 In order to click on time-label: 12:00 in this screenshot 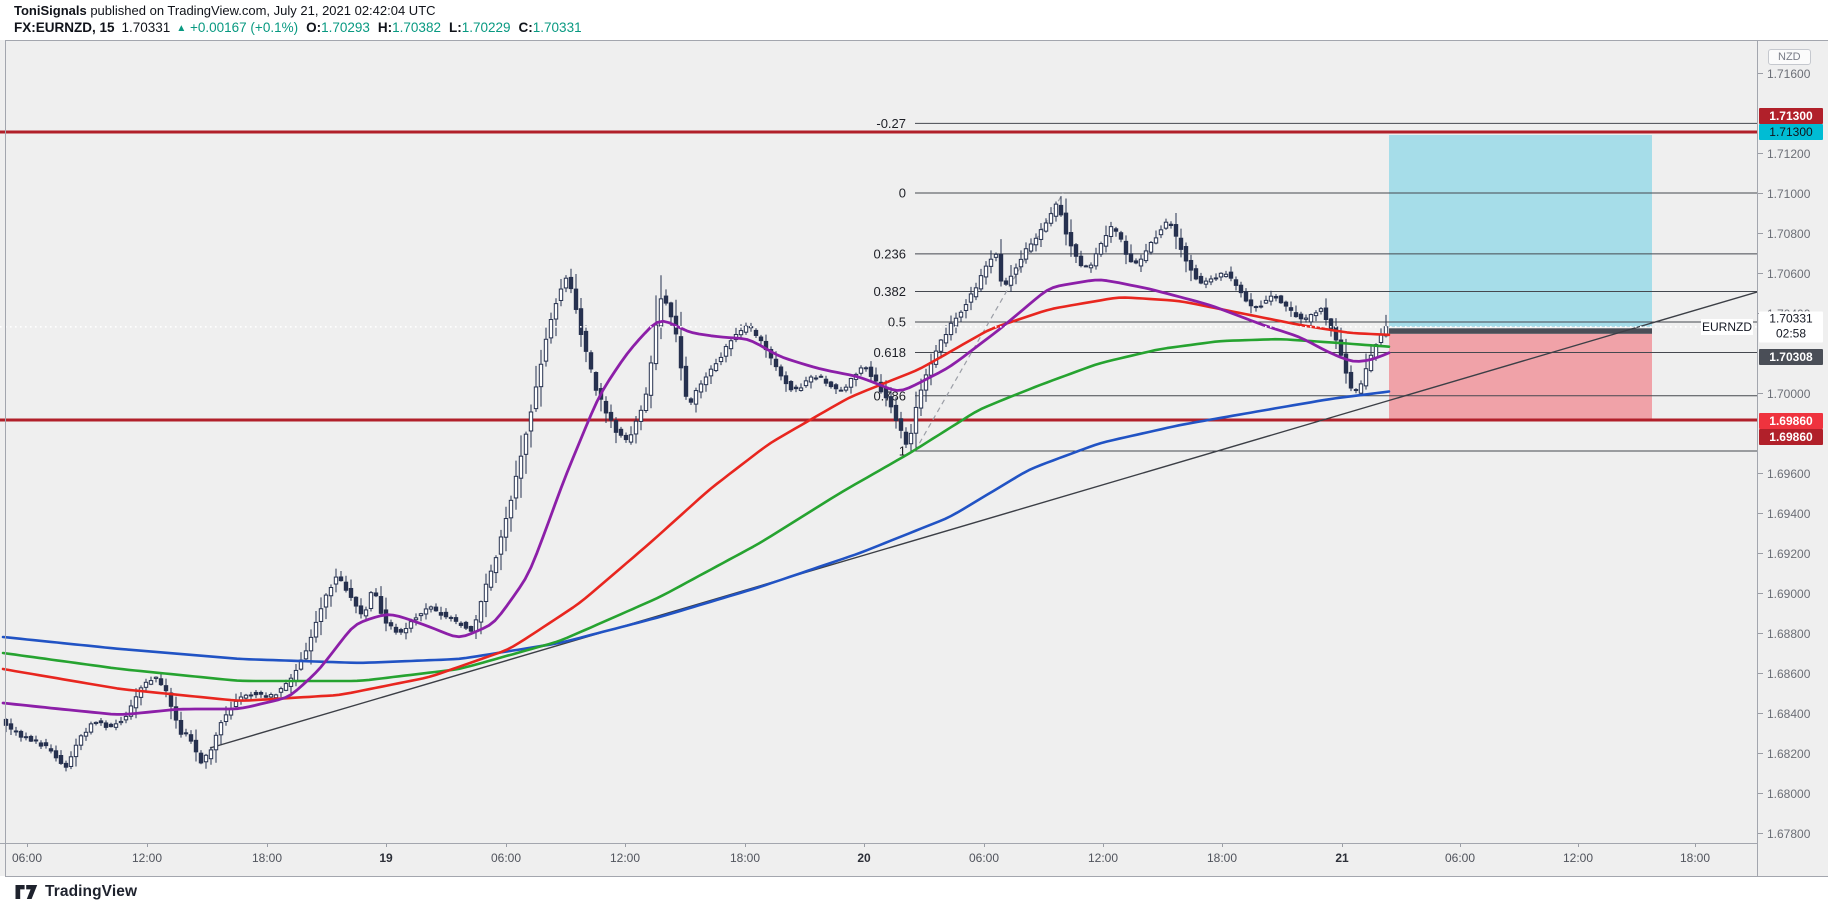, I will do `click(147, 858)`.